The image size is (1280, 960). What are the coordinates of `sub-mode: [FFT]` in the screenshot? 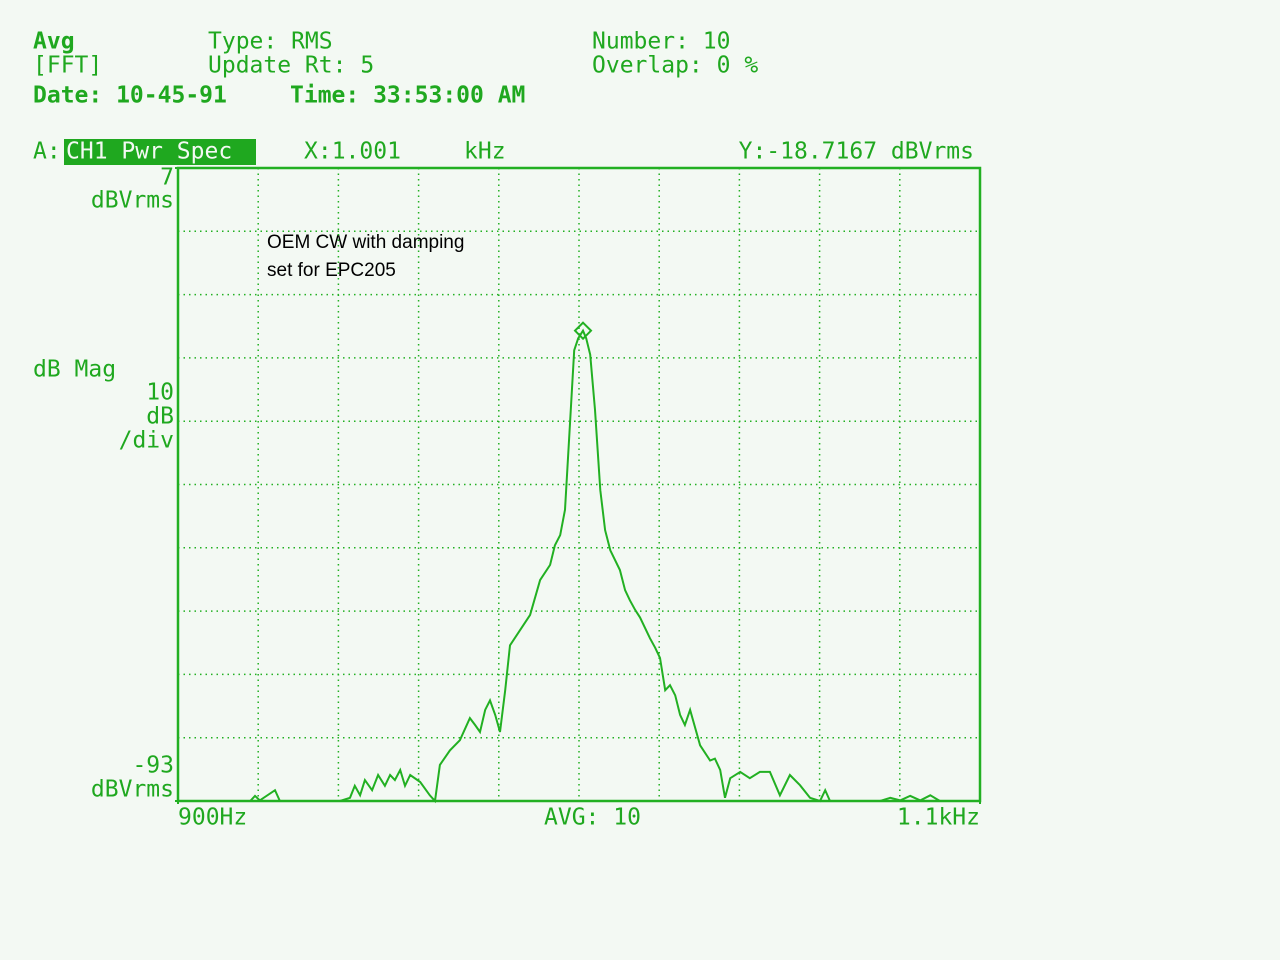 It's located at (67, 66).